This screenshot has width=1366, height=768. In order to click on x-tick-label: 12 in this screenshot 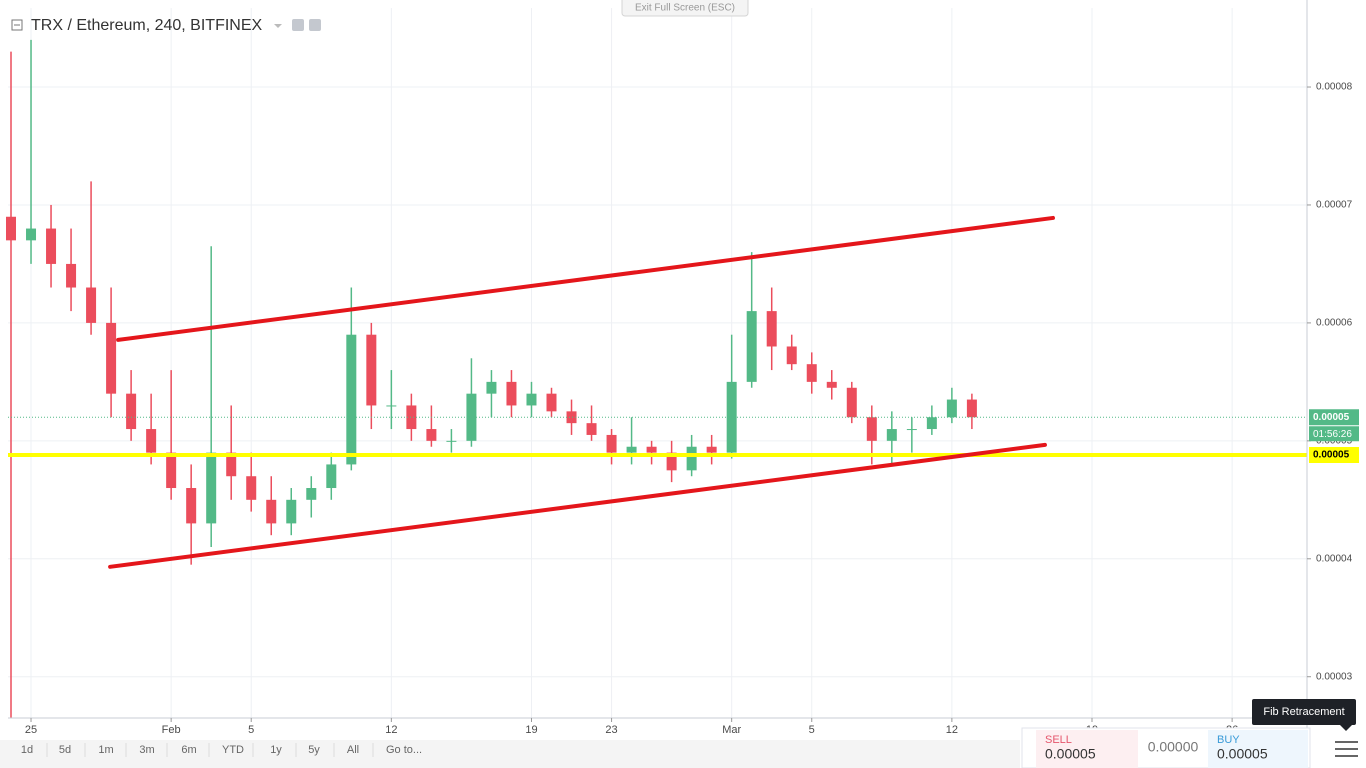, I will do `click(391, 730)`.